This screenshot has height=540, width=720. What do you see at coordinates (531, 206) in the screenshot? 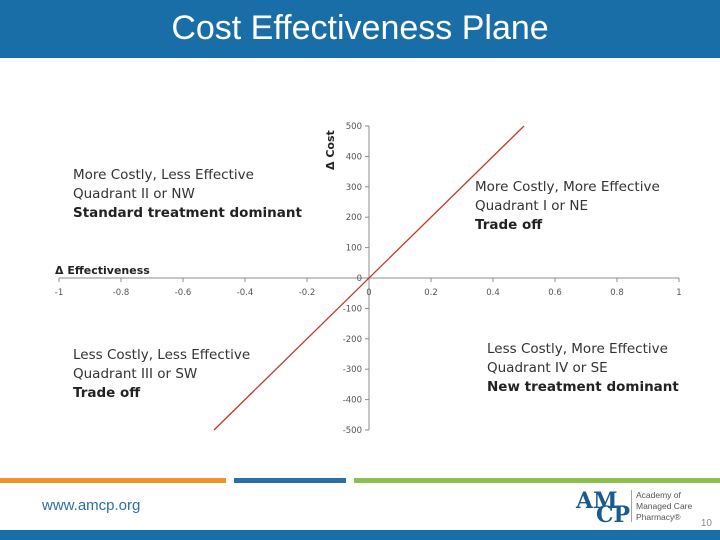
I see `quadrant-ne-line2: Quadrant I or NE` at bounding box center [531, 206].